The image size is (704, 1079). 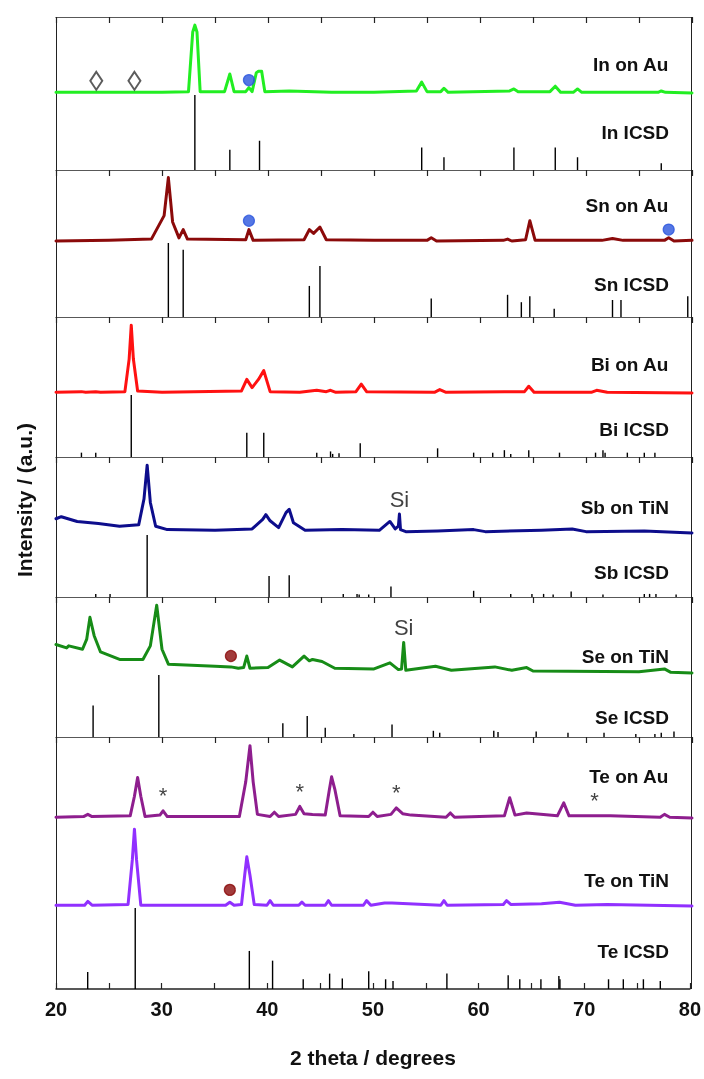 What do you see at coordinates (373, 1009) in the screenshot?
I see `x-tick-label: 50` at bounding box center [373, 1009].